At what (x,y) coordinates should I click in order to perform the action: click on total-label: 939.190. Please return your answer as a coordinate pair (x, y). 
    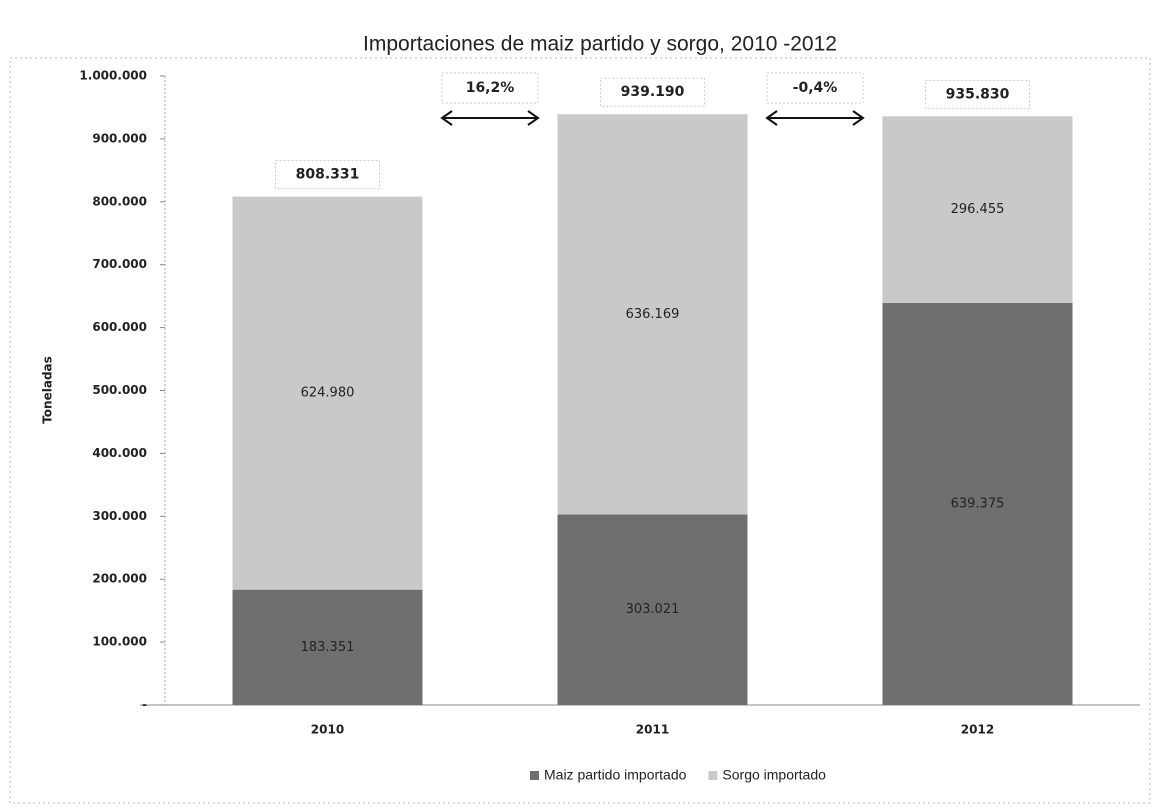
    Looking at the image, I should click on (653, 92).